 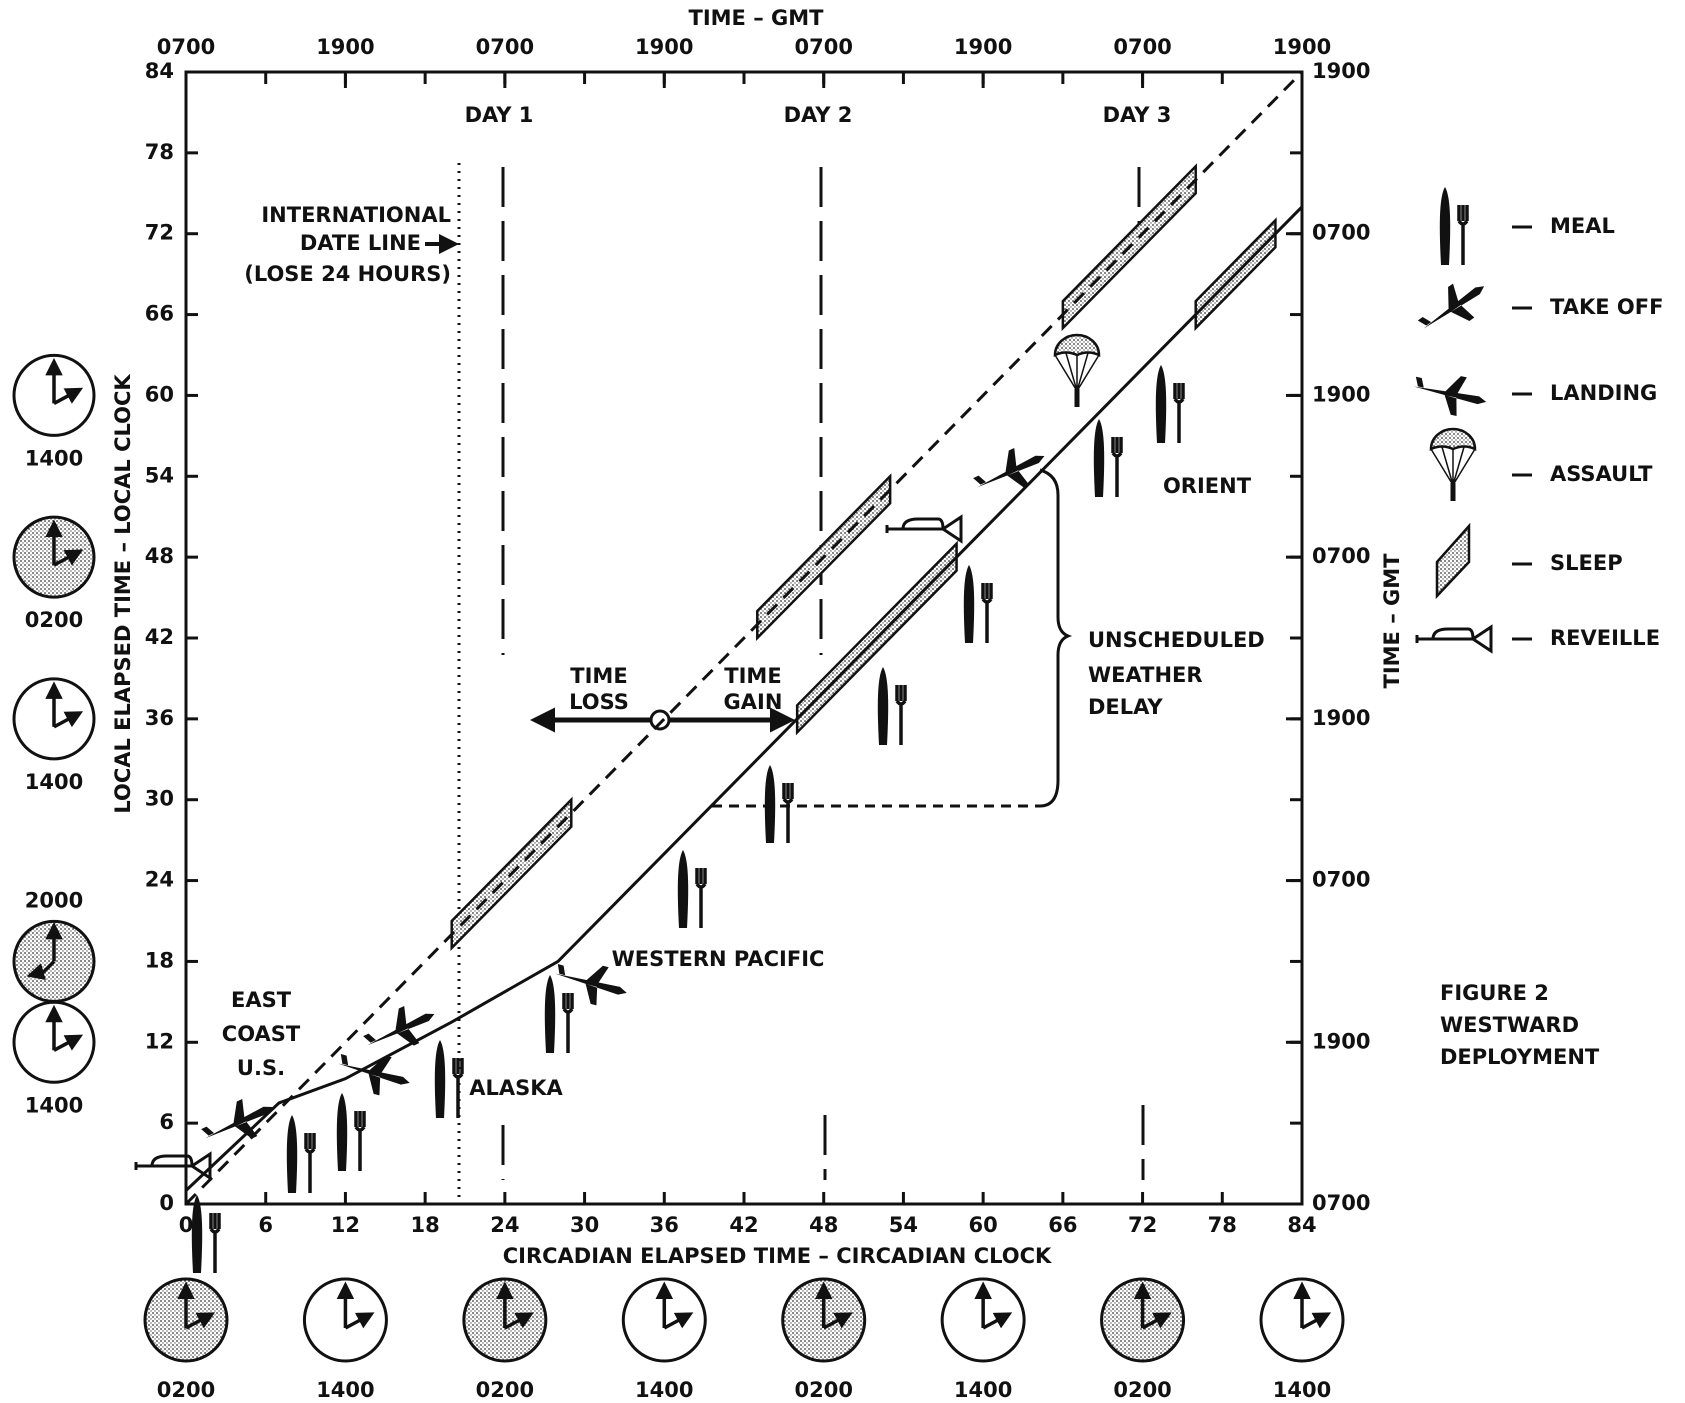 What do you see at coordinates (1606, 307) in the screenshot?
I see `legend-label: TAKE OFF` at bounding box center [1606, 307].